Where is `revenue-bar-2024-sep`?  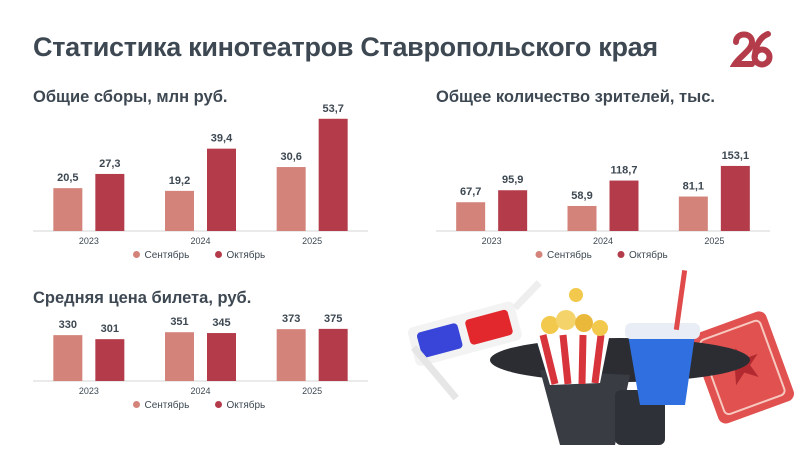 revenue-bar-2024-sep is located at coordinates (179, 210).